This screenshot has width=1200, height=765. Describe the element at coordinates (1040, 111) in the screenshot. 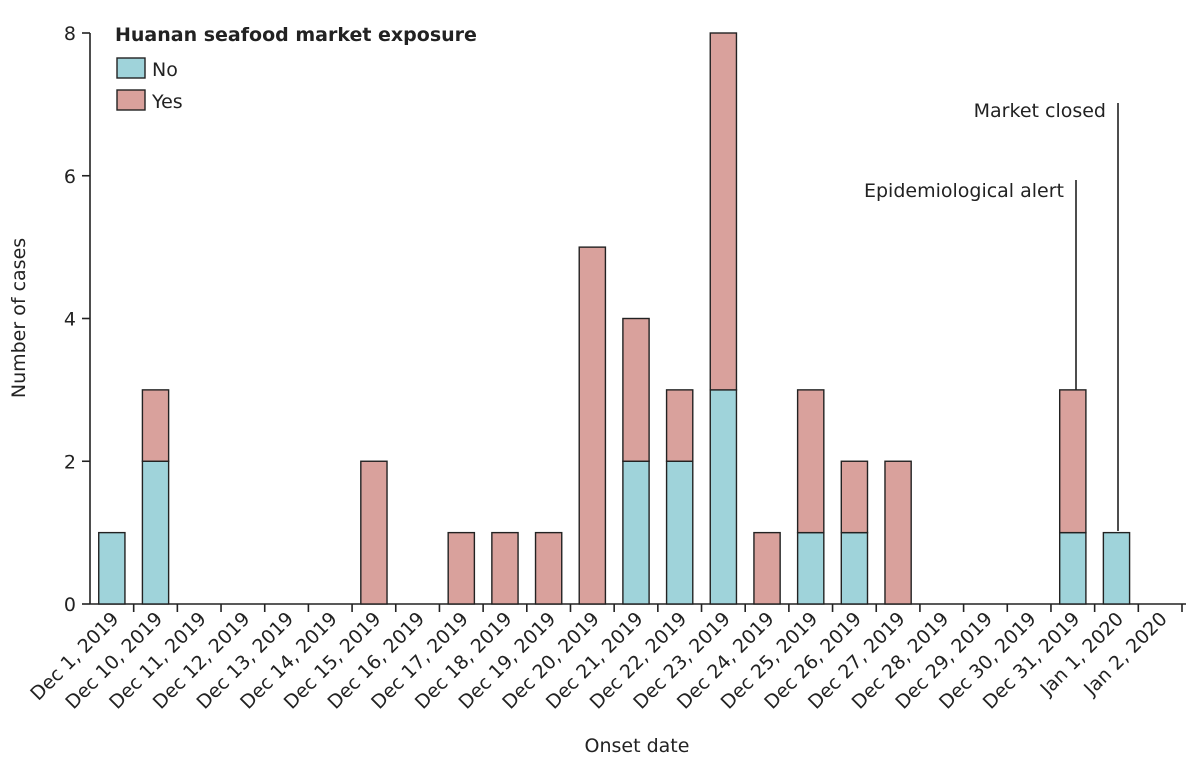

I see `annotation: Market closed` at that location.